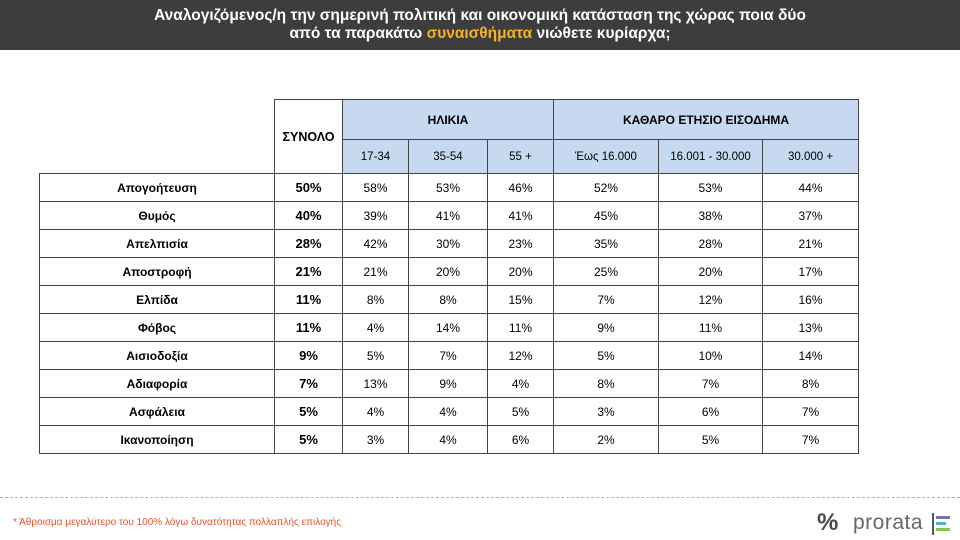  I want to click on row-value: 25%, so click(606, 271).